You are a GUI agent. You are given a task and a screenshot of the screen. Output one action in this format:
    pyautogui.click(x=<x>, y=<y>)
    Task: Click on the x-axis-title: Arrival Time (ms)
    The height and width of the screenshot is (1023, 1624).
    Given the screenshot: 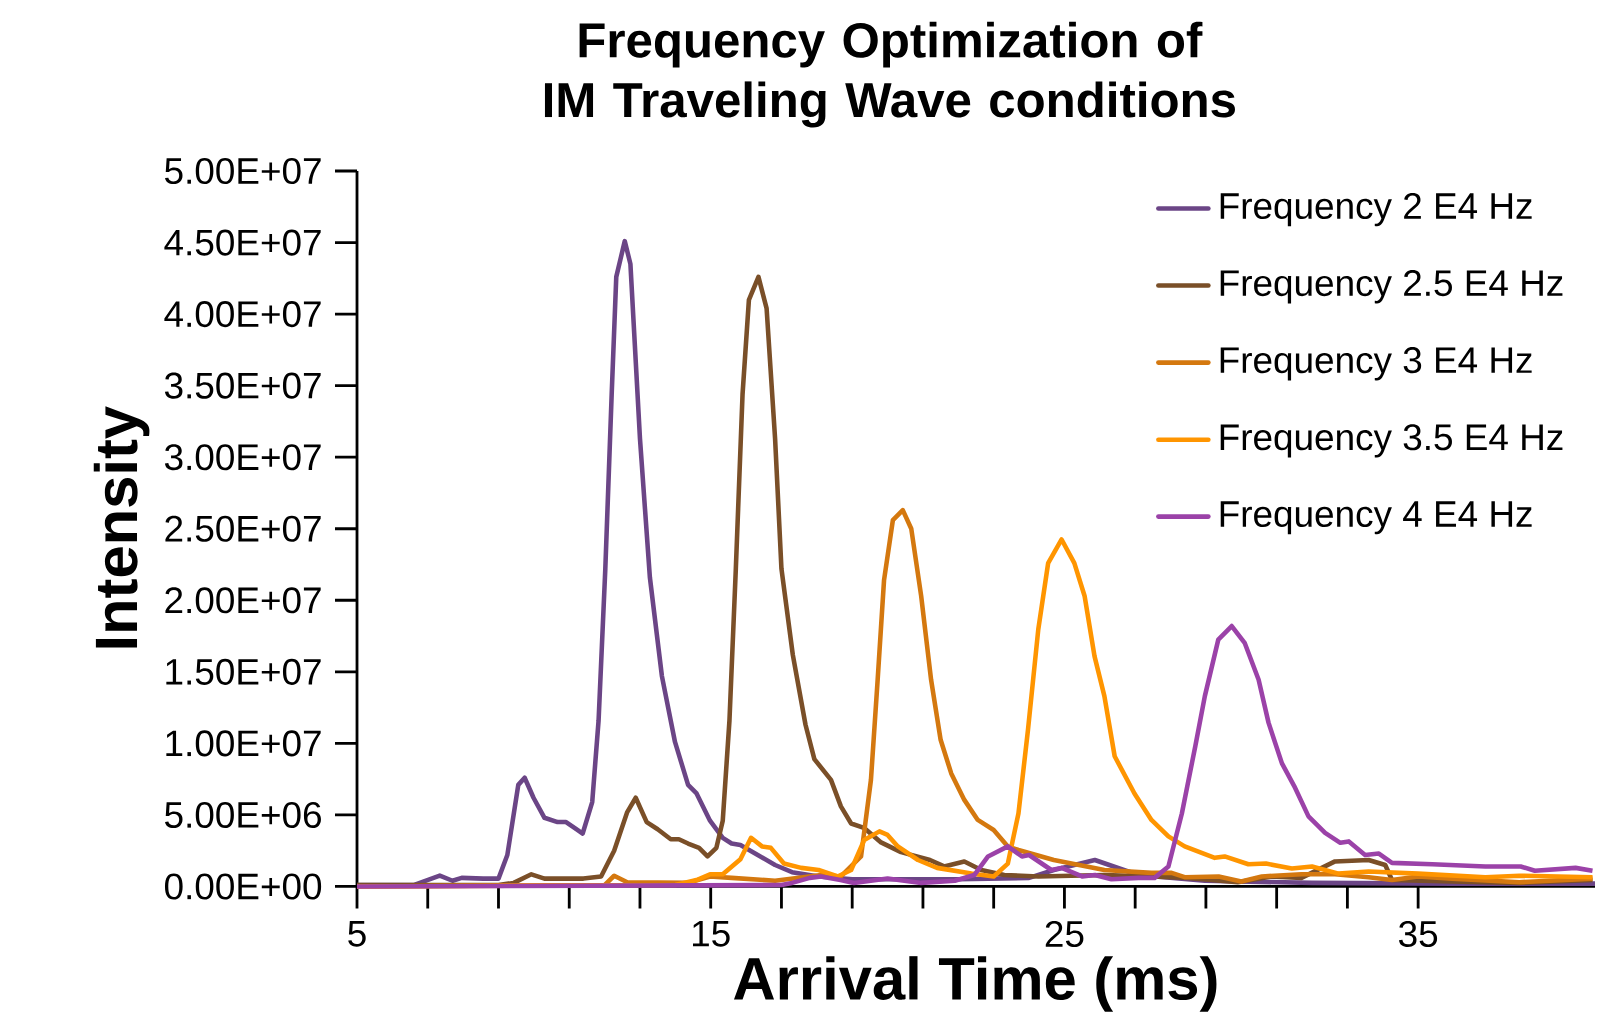 What is the action you would take?
    pyautogui.click(x=975, y=984)
    